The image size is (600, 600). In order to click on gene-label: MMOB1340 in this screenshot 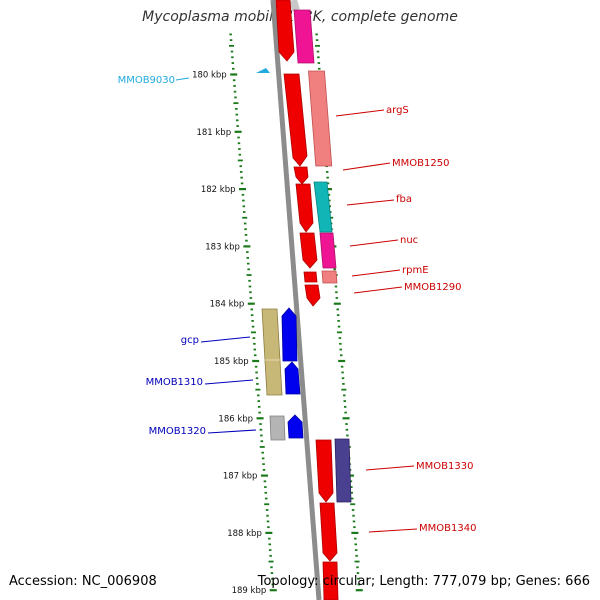, I will do `click(447, 528)`.